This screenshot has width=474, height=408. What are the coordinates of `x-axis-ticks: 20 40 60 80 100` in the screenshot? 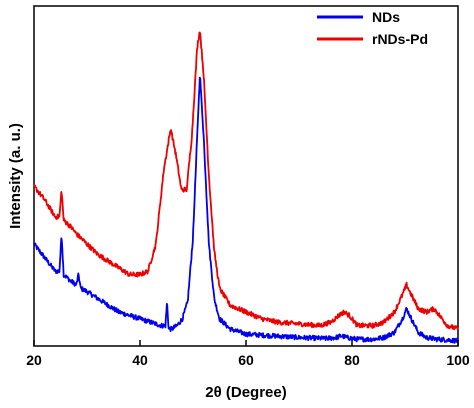 It's located at (248, 354).